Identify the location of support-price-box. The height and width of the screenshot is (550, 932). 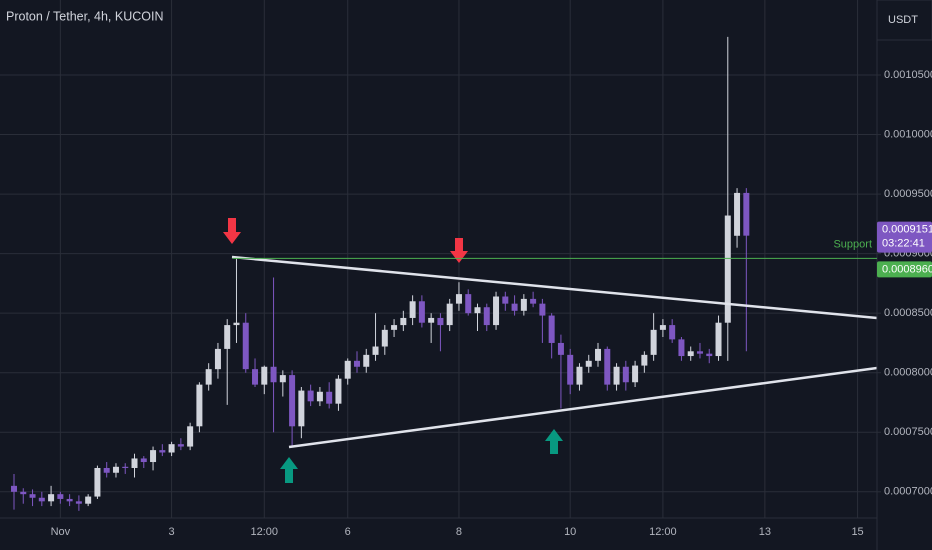
(904, 269).